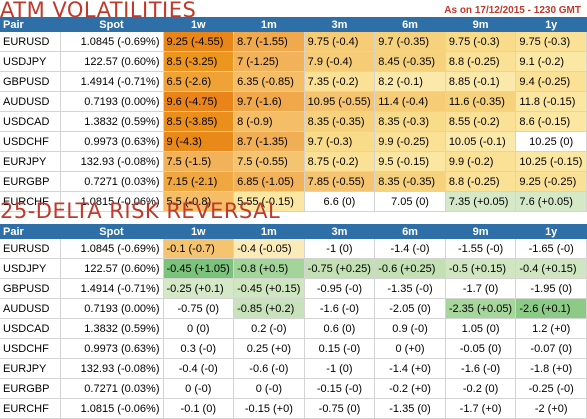 This screenshot has height=419, width=587. Describe the element at coordinates (551, 42) in the screenshot. I see `atm-value-cell-1y: 9.75 (-0.3)` at that location.